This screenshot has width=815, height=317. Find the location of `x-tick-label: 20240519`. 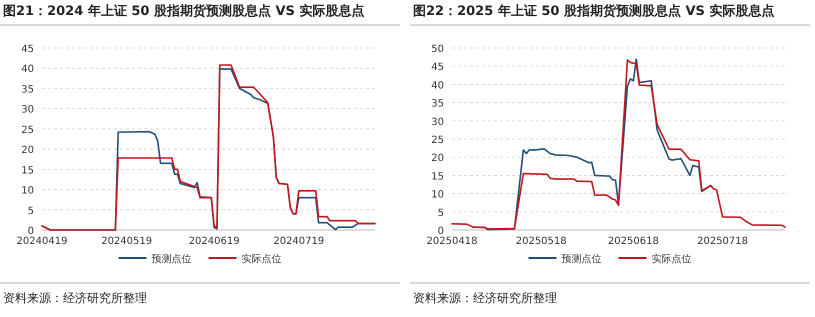

x-tick-label: 20240519 is located at coordinates (126, 241).